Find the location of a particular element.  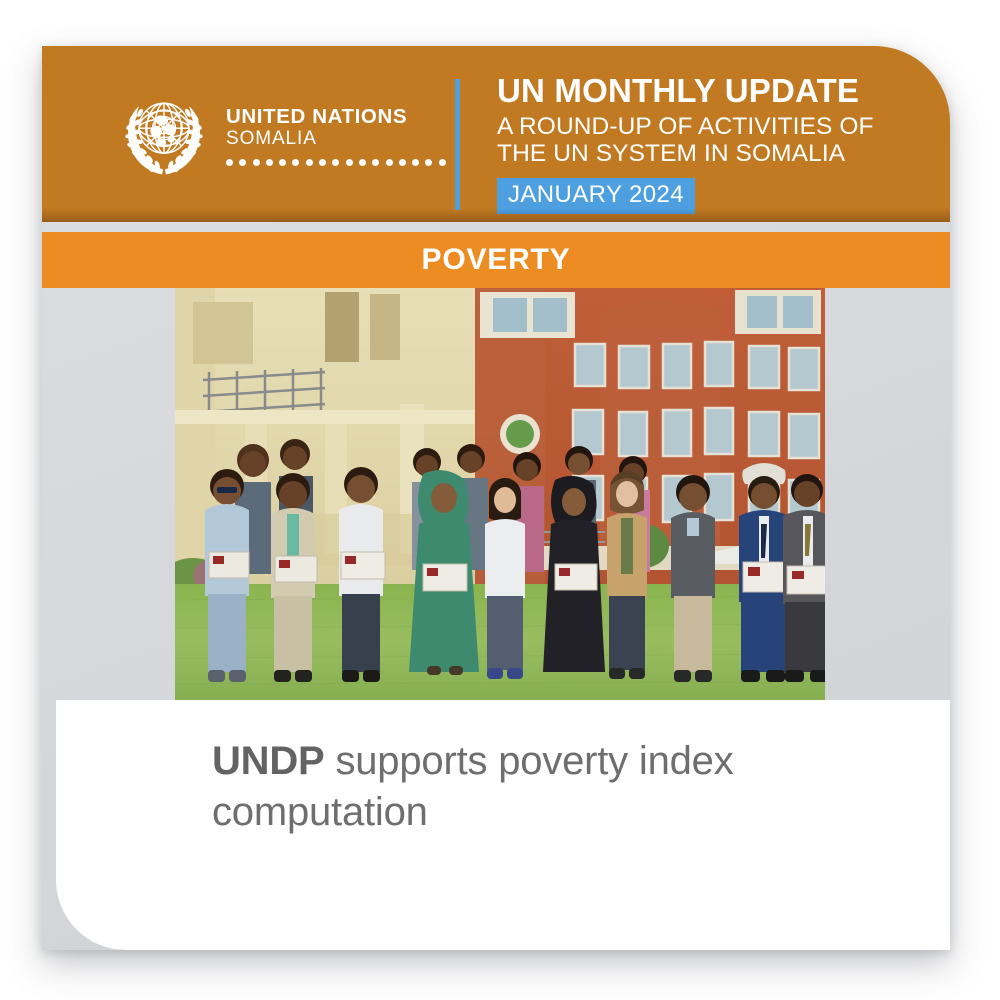

masthead-divider-rule is located at coordinates (457, 144).